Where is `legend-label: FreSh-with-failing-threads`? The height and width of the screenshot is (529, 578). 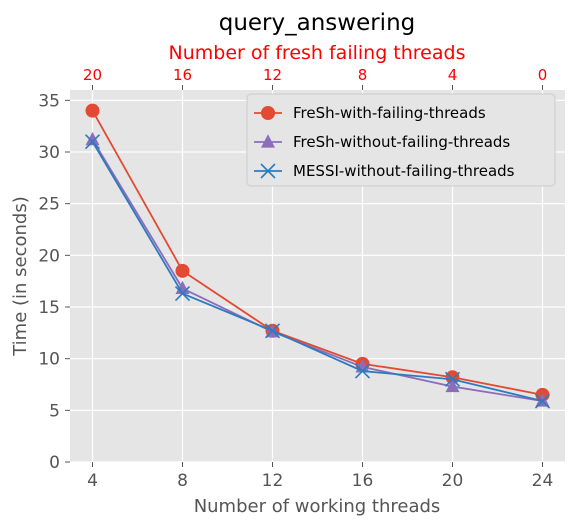
legend-label: FreSh-with-failing-threads is located at coordinates (389, 113).